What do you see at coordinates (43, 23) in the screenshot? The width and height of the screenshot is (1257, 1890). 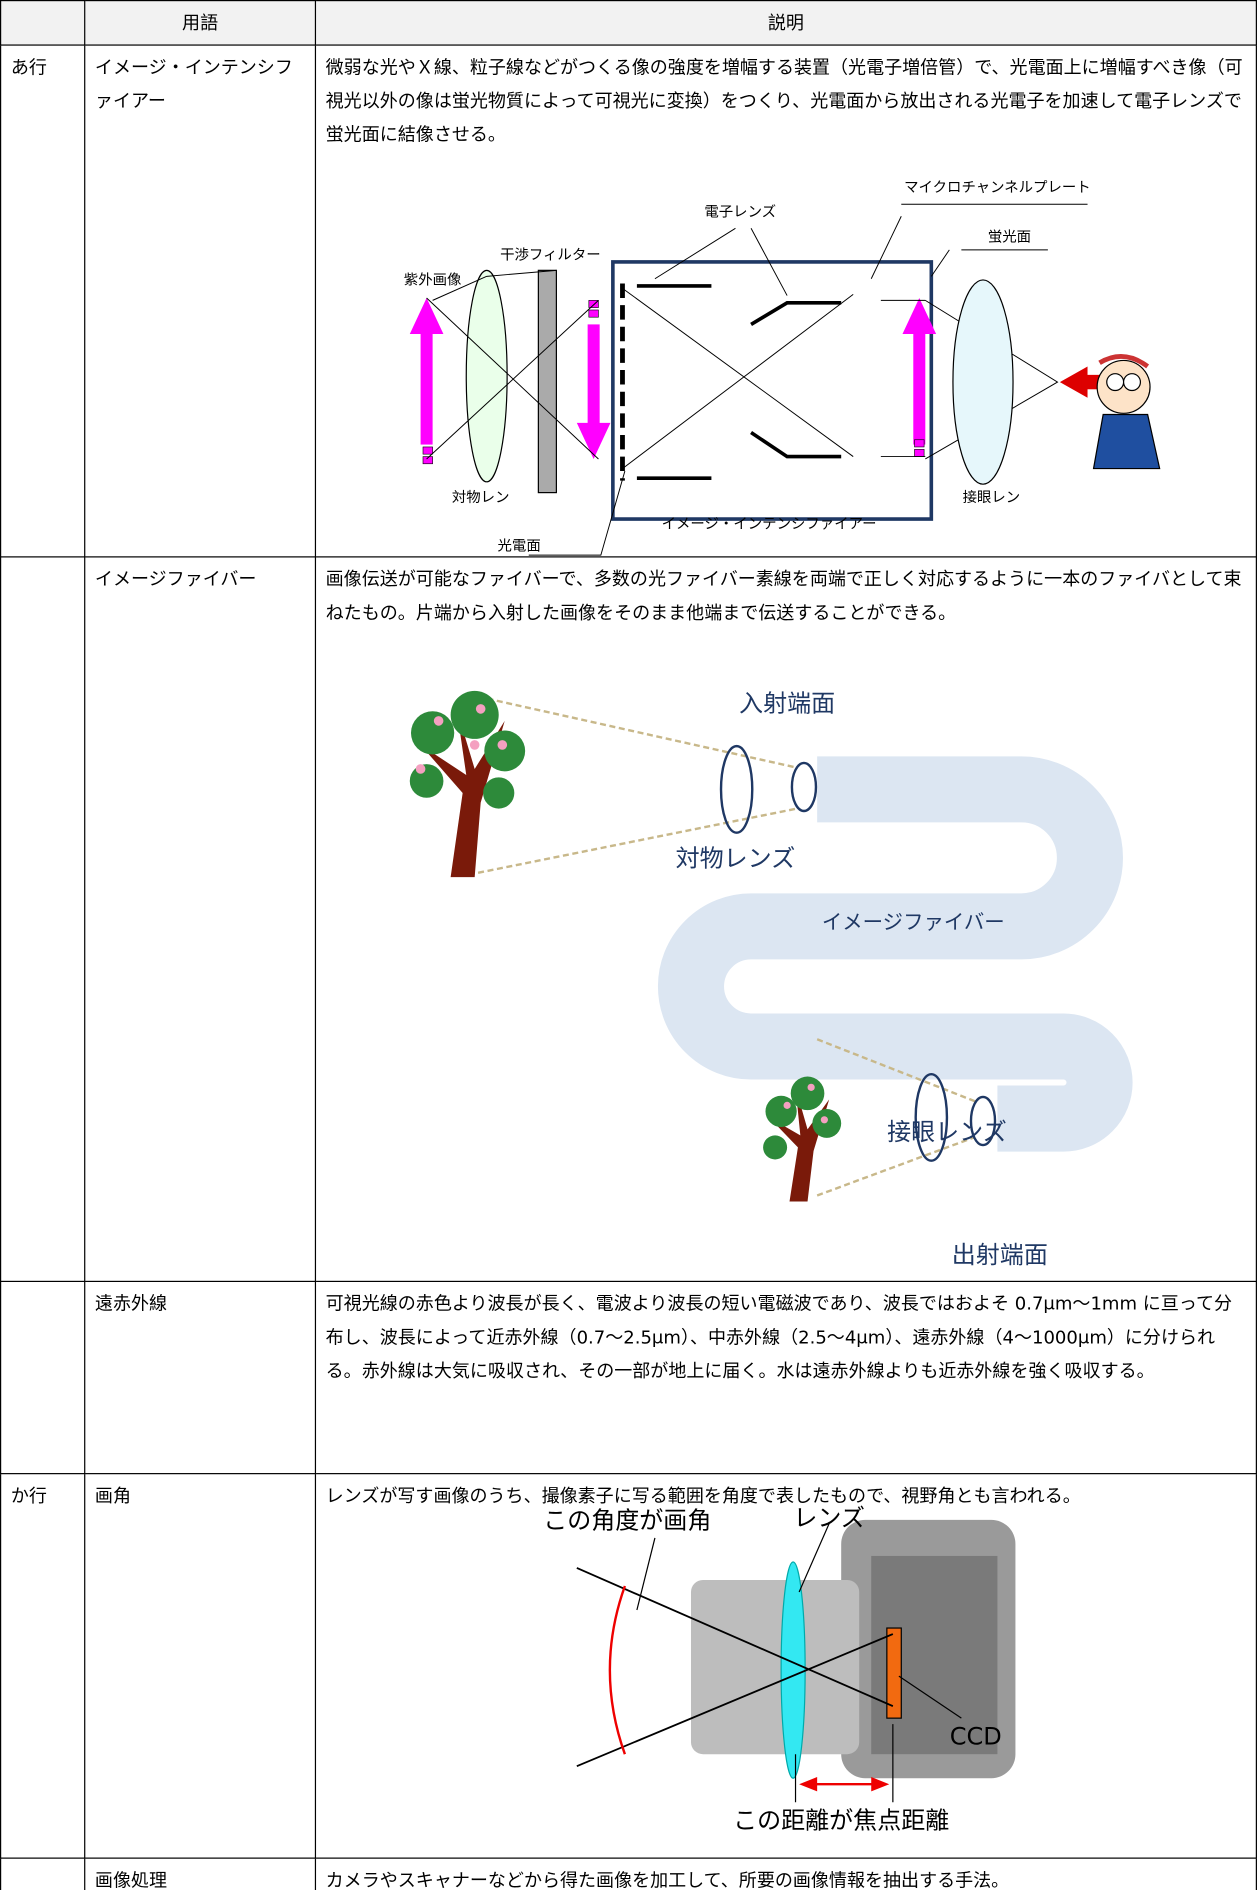 I see `header-cell` at bounding box center [43, 23].